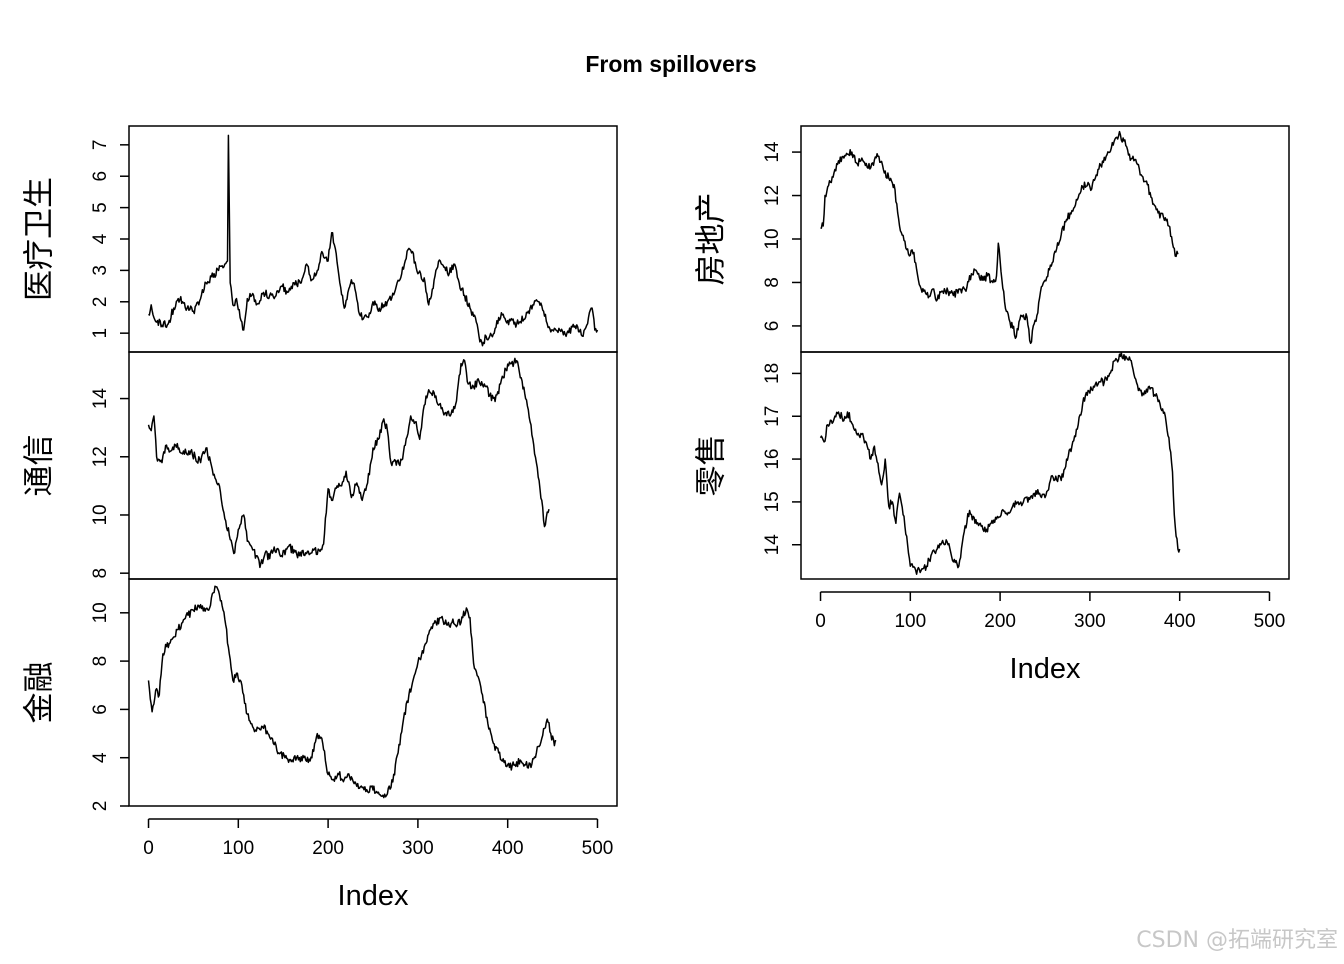 The image size is (1344, 964). What do you see at coordinates (820, 621) in the screenshot?
I see `x-tick-label-5-1: 0` at bounding box center [820, 621].